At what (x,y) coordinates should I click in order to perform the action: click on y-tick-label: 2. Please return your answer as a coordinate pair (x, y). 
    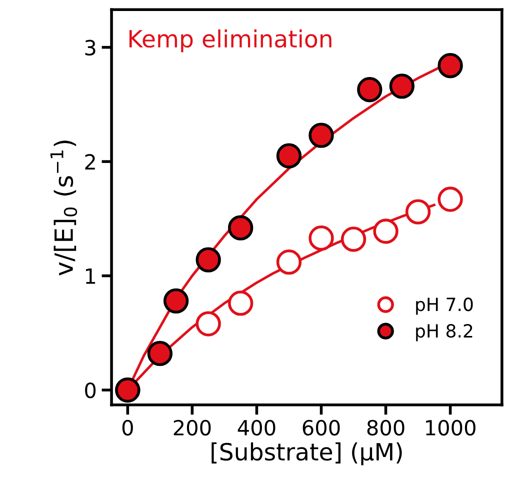
    Looking at the image, I should click on (90, 162).